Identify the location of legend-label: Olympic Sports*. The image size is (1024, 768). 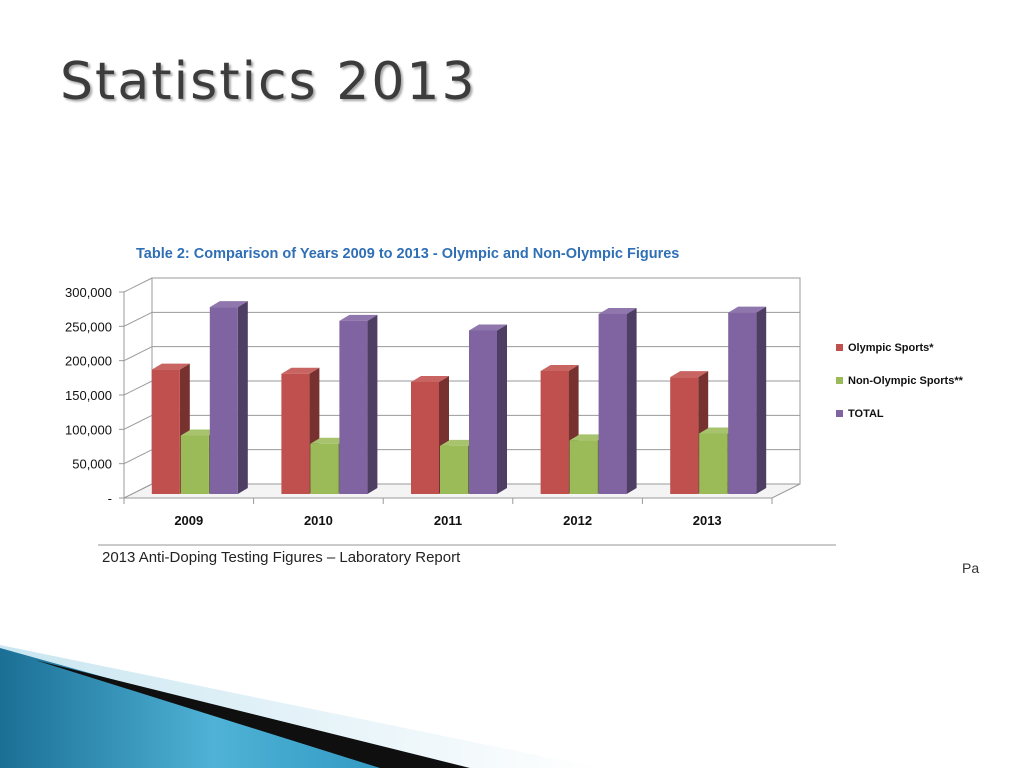
(891, 348).